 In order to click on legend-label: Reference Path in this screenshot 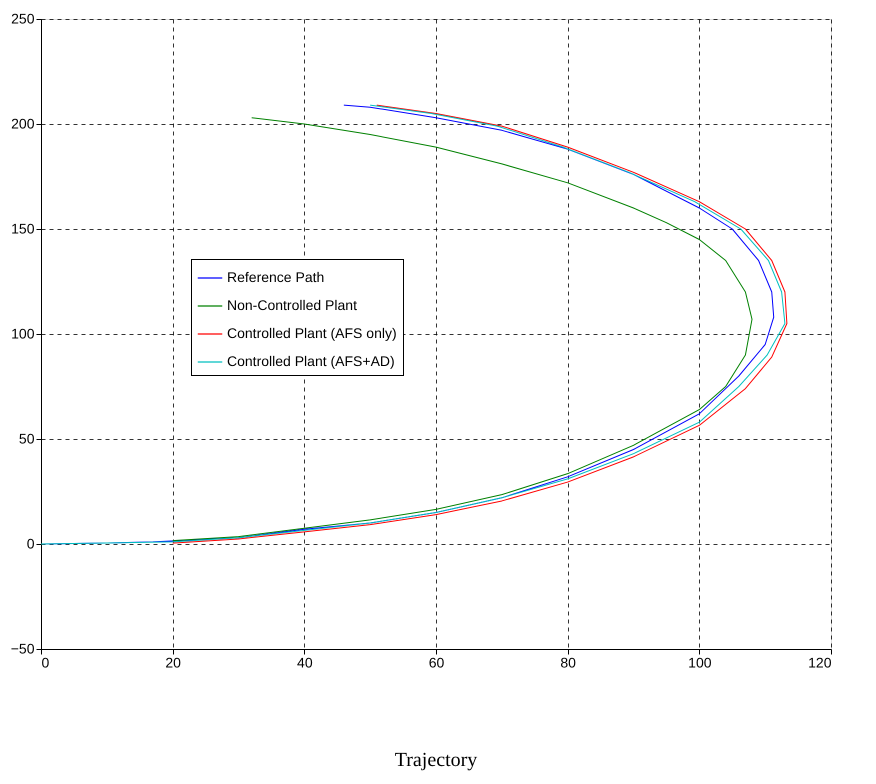, I will do `click(275, 277)`.